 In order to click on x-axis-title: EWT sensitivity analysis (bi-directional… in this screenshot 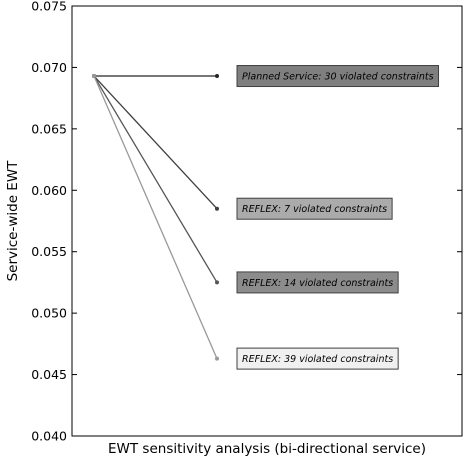, I will do `click(267, 449)`.